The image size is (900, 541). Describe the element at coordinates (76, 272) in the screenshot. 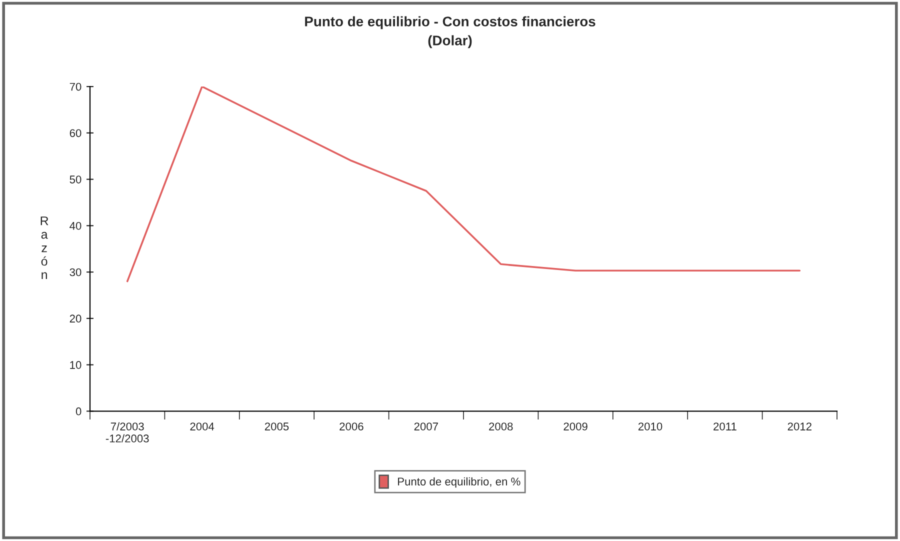

I see `y-tick-label: 30` at that location.